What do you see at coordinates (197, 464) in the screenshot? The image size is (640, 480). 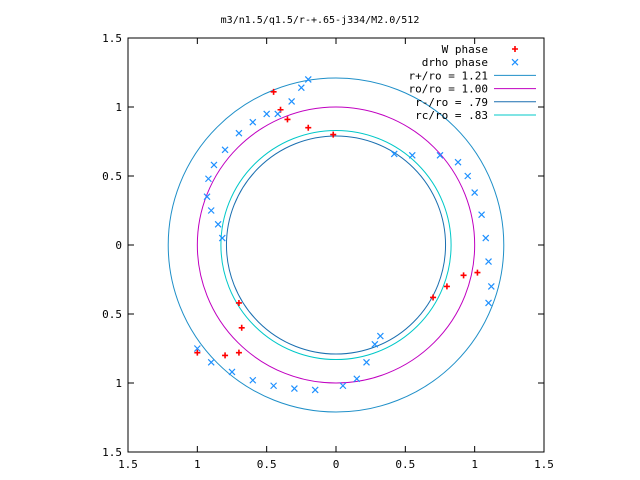 I see `x-tick-label-1: 1` at bounding box center [197, 464].